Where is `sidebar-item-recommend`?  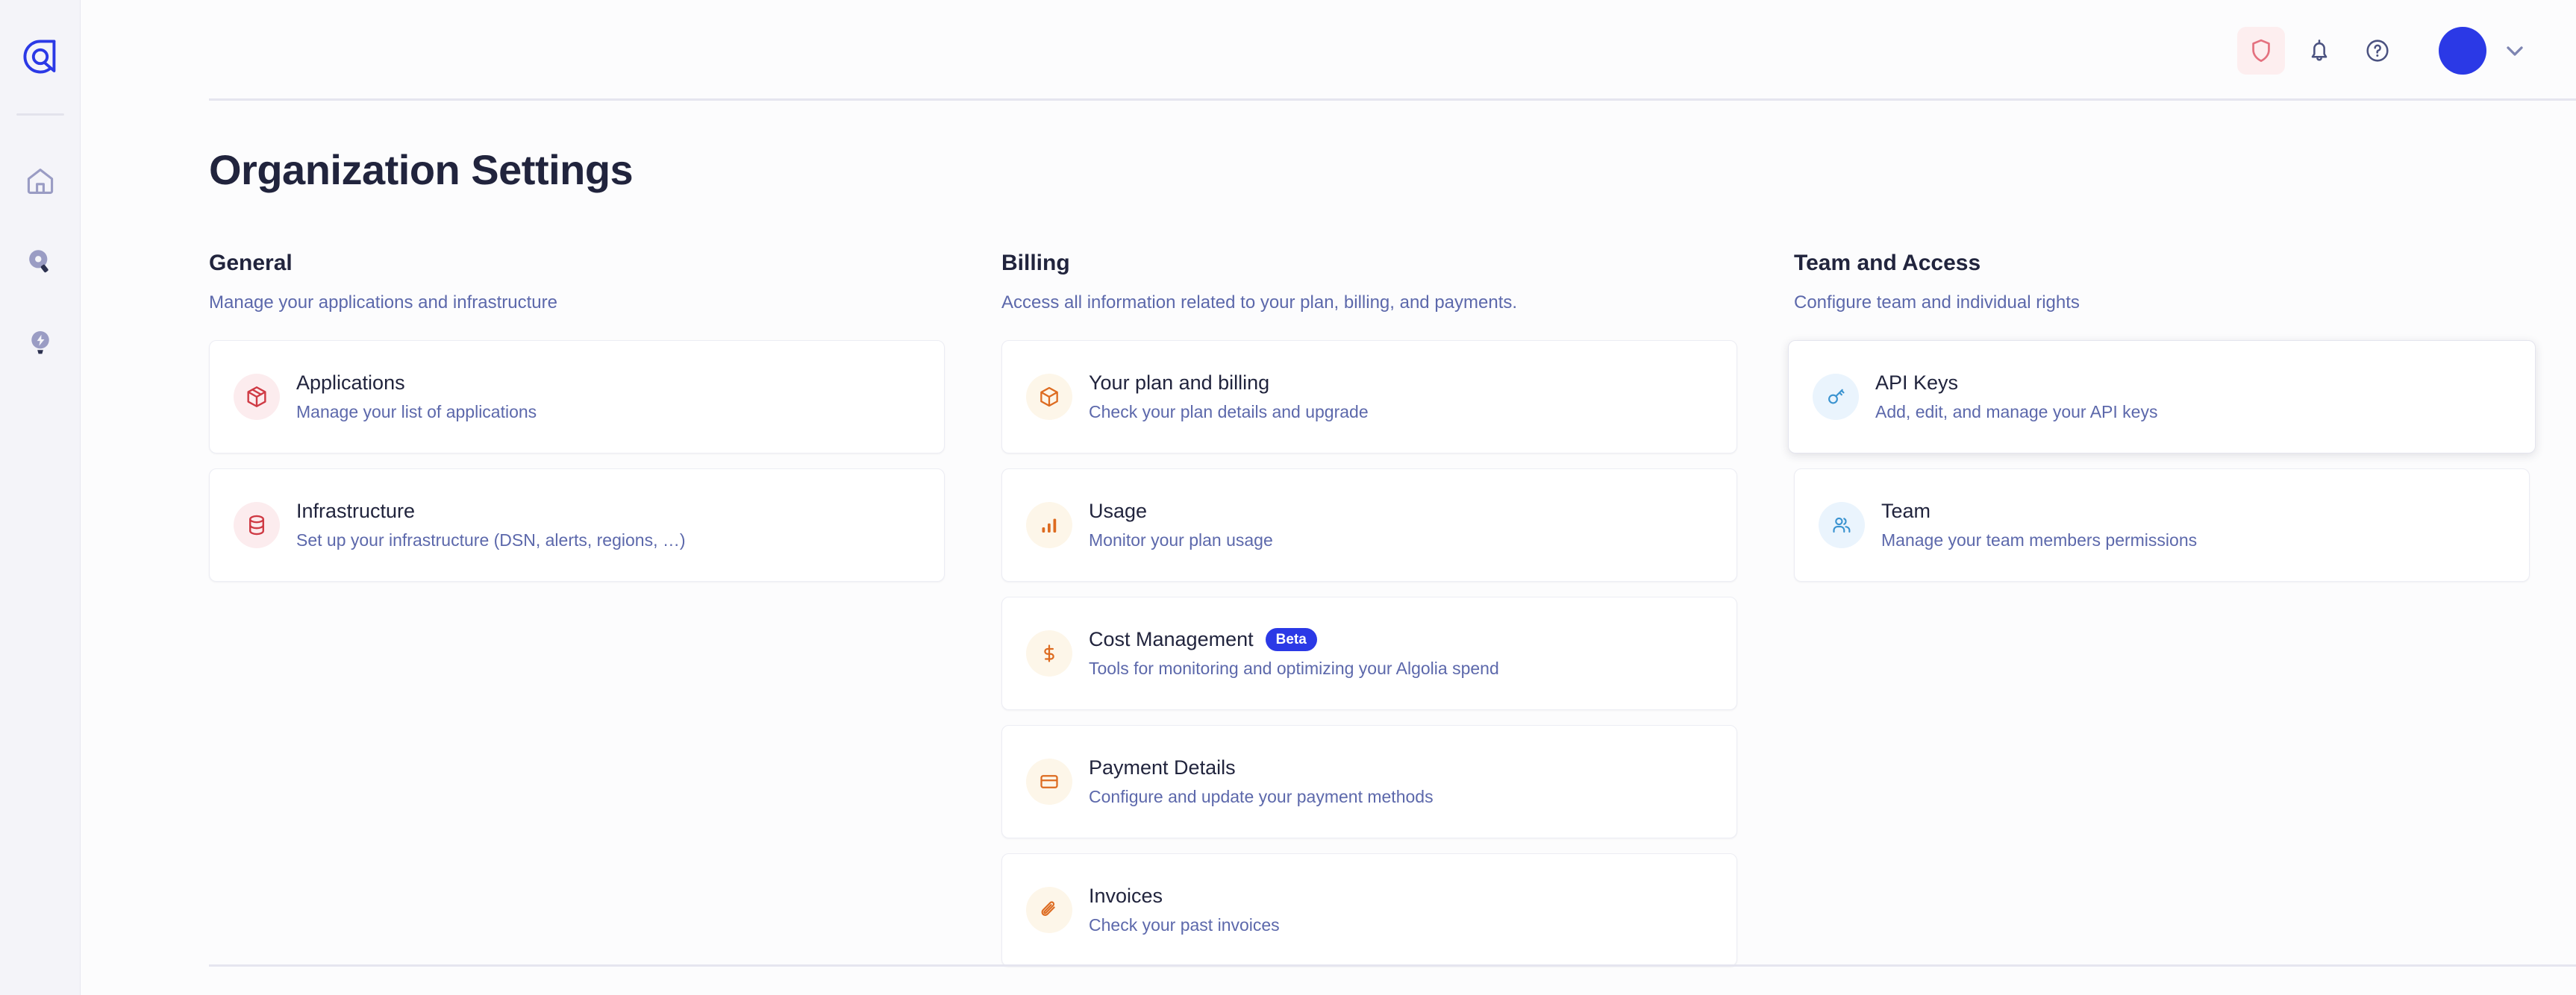 sidebar-item-recommend is located at coordinates (40, 342).